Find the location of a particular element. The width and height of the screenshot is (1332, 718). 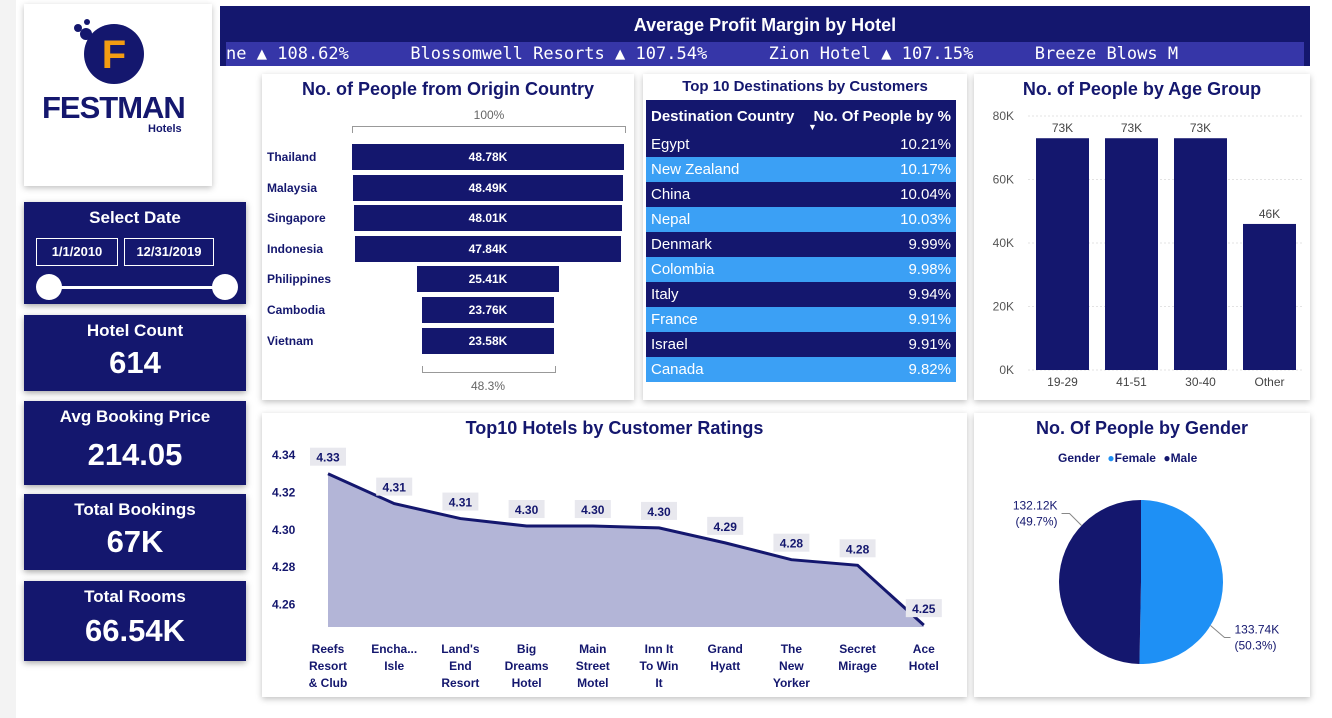

x-tick-label: 19-29 is located at coordinates (1062, 382).